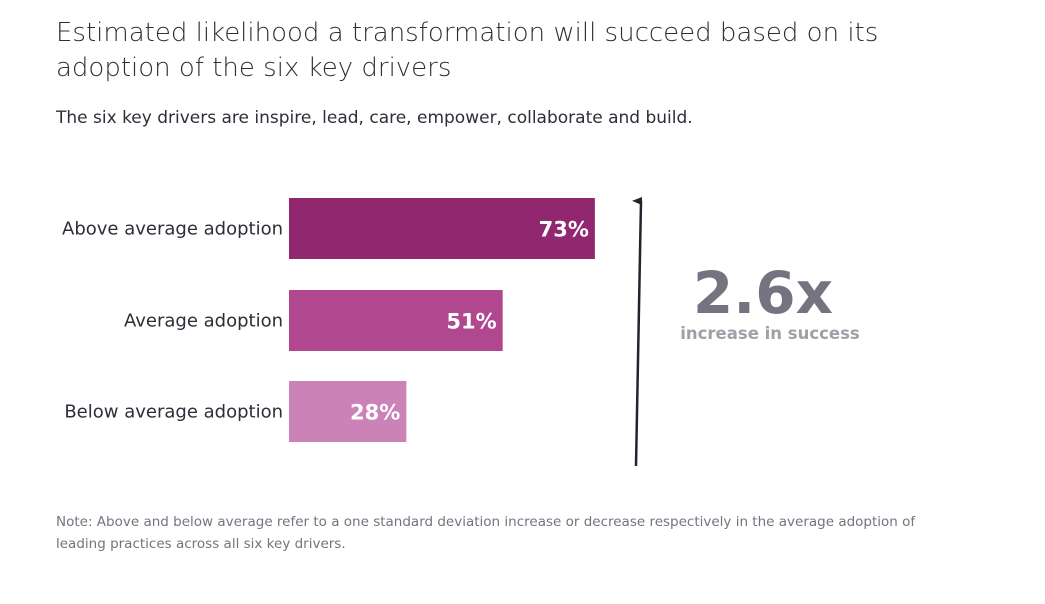 The image size is (1045, 604). What do you see at coordinates (471, 322) in the screenshot?
I see `data-label: 51%` at bounding box center [471, 322].